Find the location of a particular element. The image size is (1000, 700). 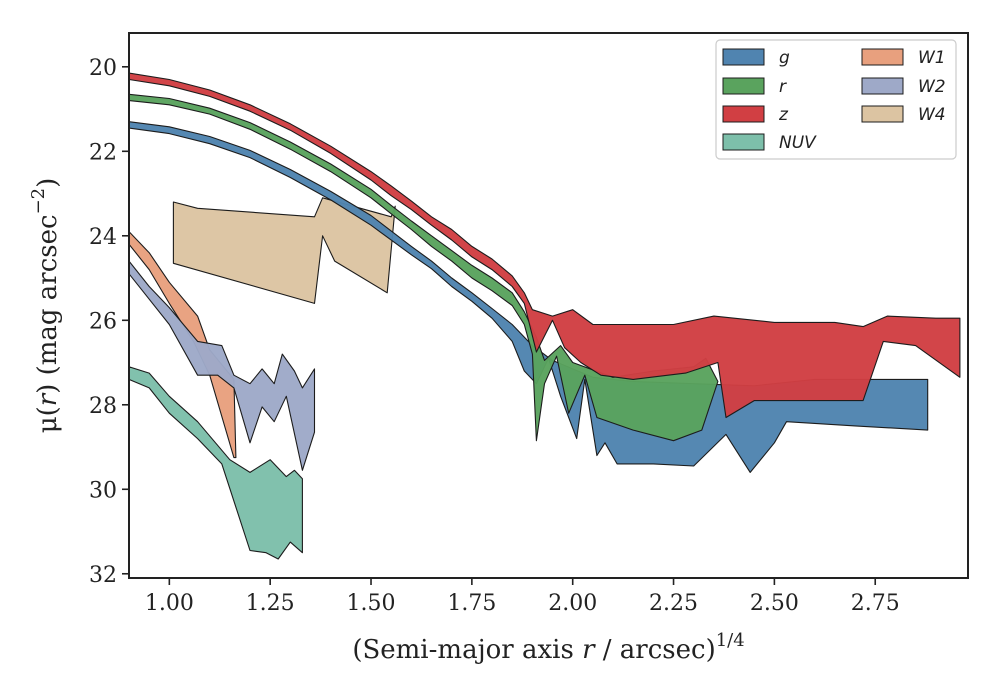

legend-label: W4 is located at coordinates (932, 115).